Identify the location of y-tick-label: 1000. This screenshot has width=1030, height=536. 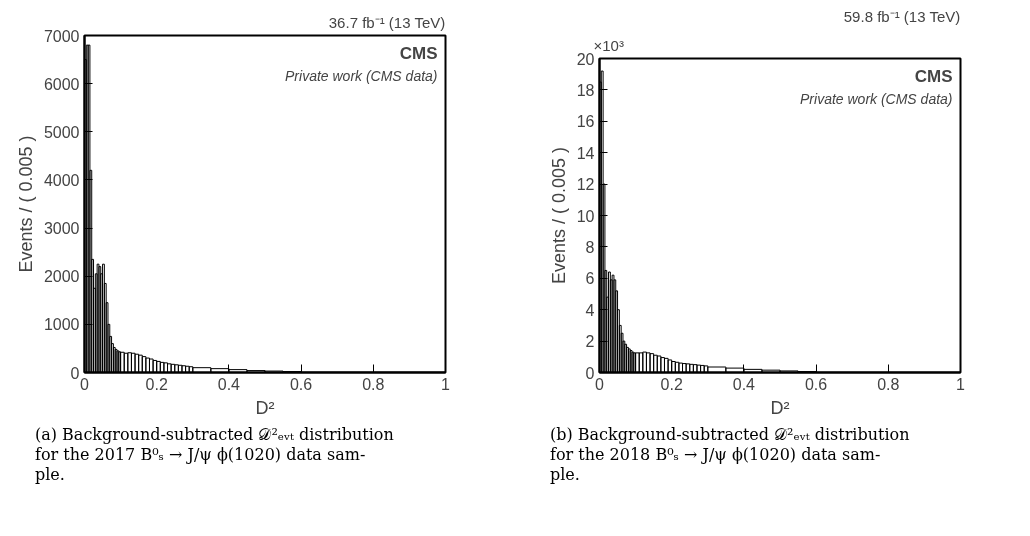
(61, 325).